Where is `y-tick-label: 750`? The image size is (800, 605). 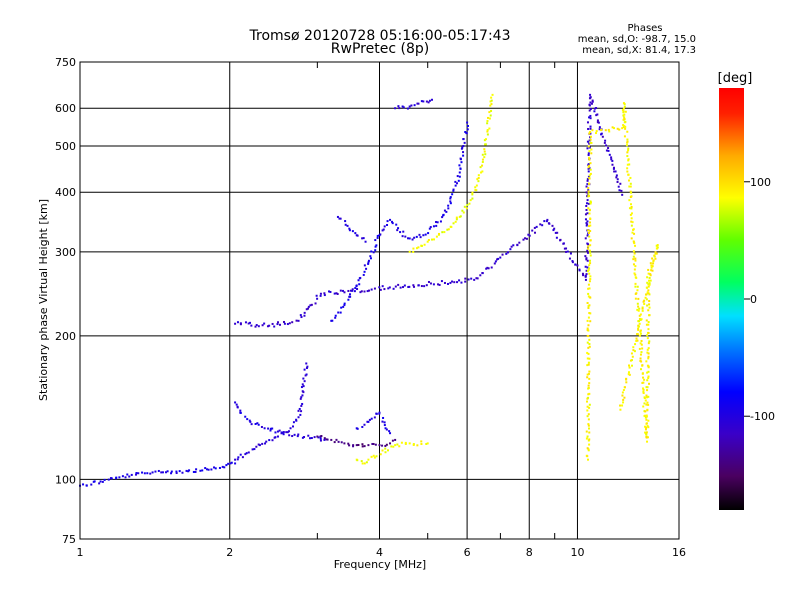
y-tick-label: 750 is located at coordinates (65, 62).